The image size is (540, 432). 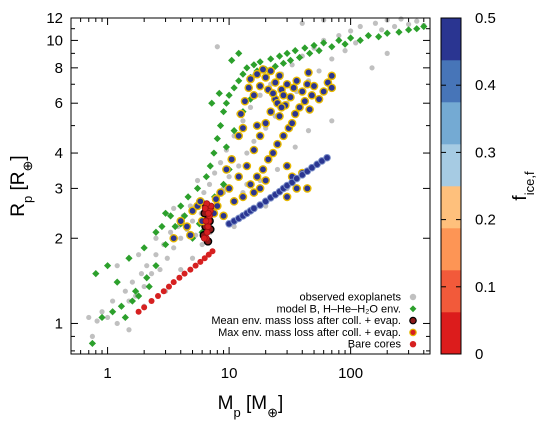 What do you see at coordinates (338, 309) in the screenshot?
I see `legend-label: model B, H–He–H₂O env.` at bounding box center [338, 309].